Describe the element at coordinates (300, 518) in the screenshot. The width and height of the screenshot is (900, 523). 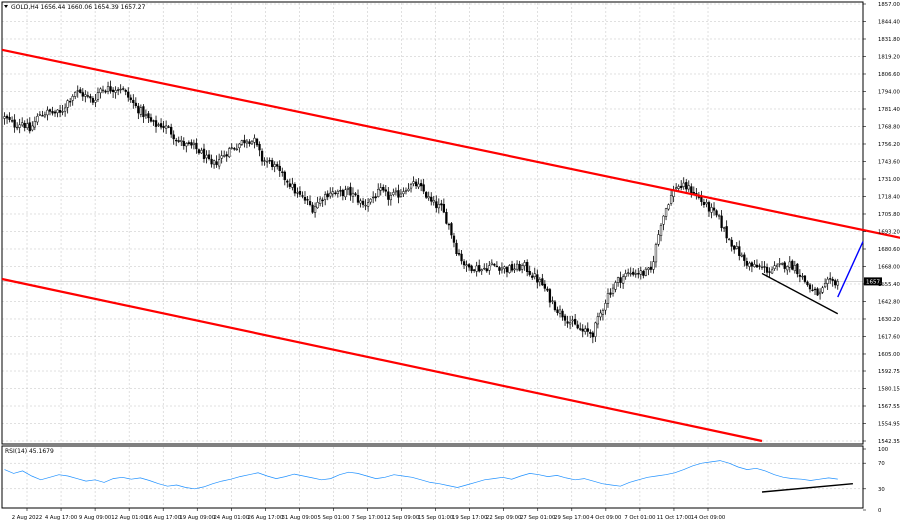
I see `time-tick-label: 31 Aug 09:00` at that location.